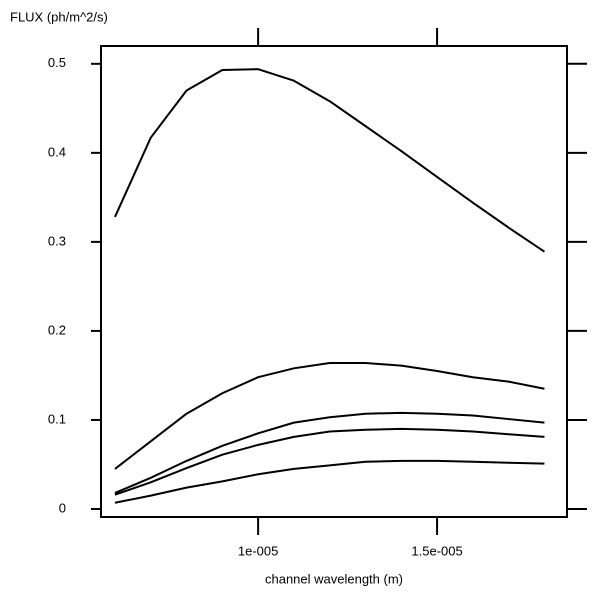  Describe the element at coordinates (258, 550) in the screenshot. I see `x-tick-label: 1e-005` at that location.